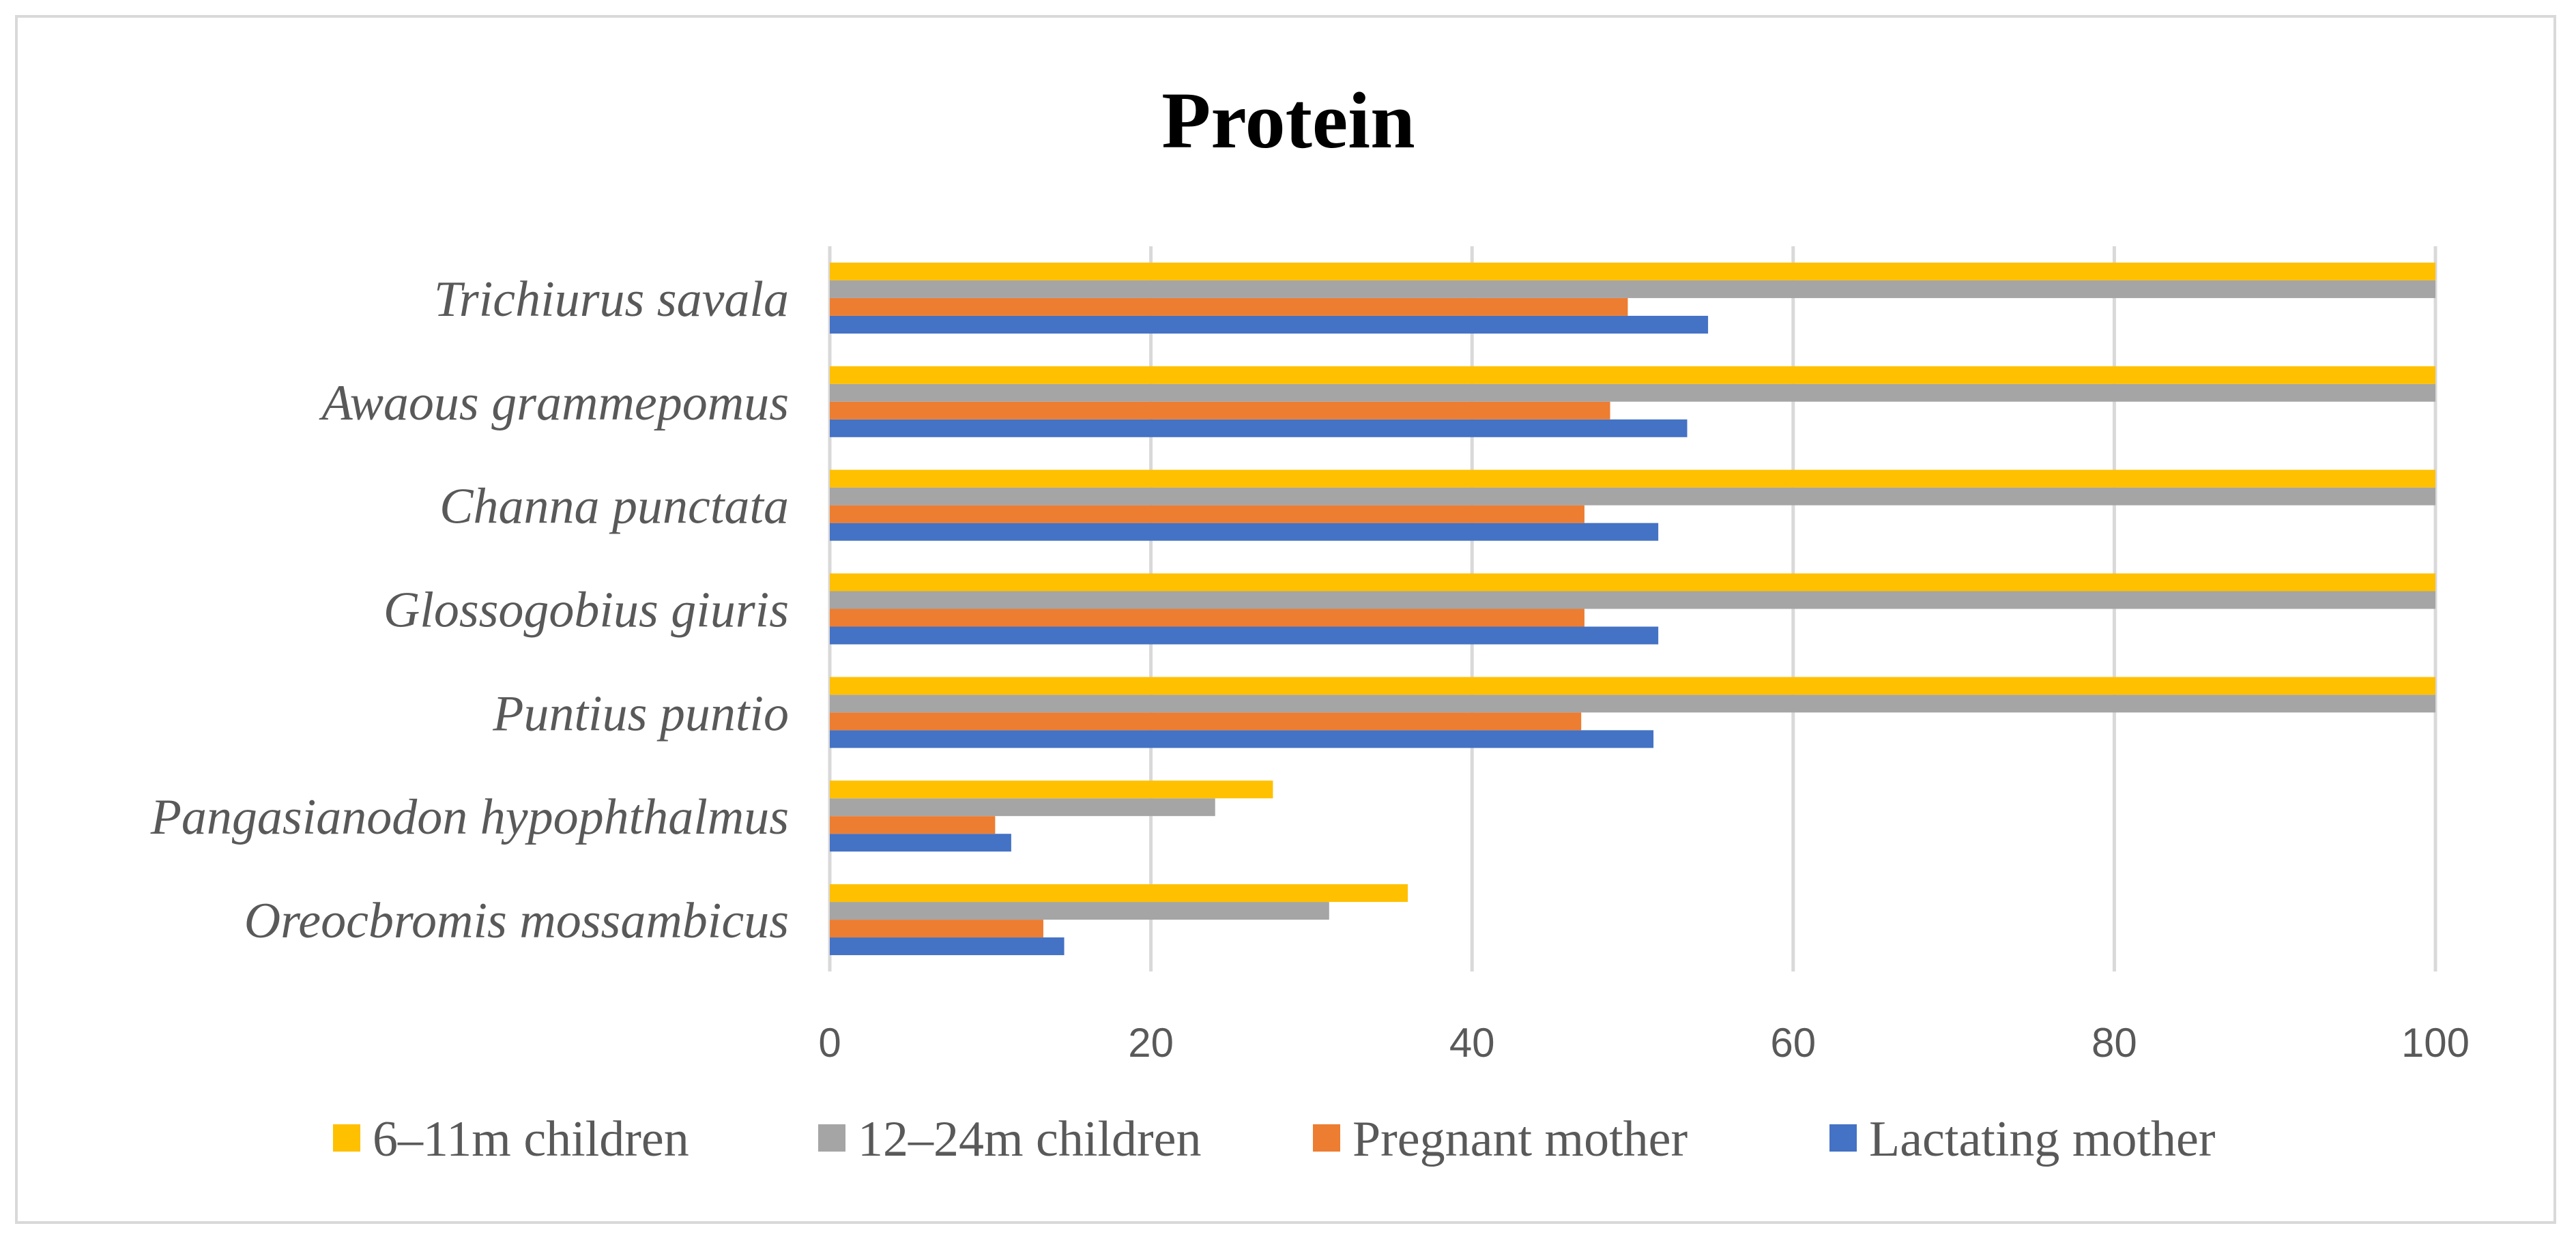 Image resolution: width=2576 pixels, height=1243 pixels. What do you see at coordinates (611, 300) in the screenshot?
I see `category-label: Trichiurus savala` at bounding box center [611, 300].